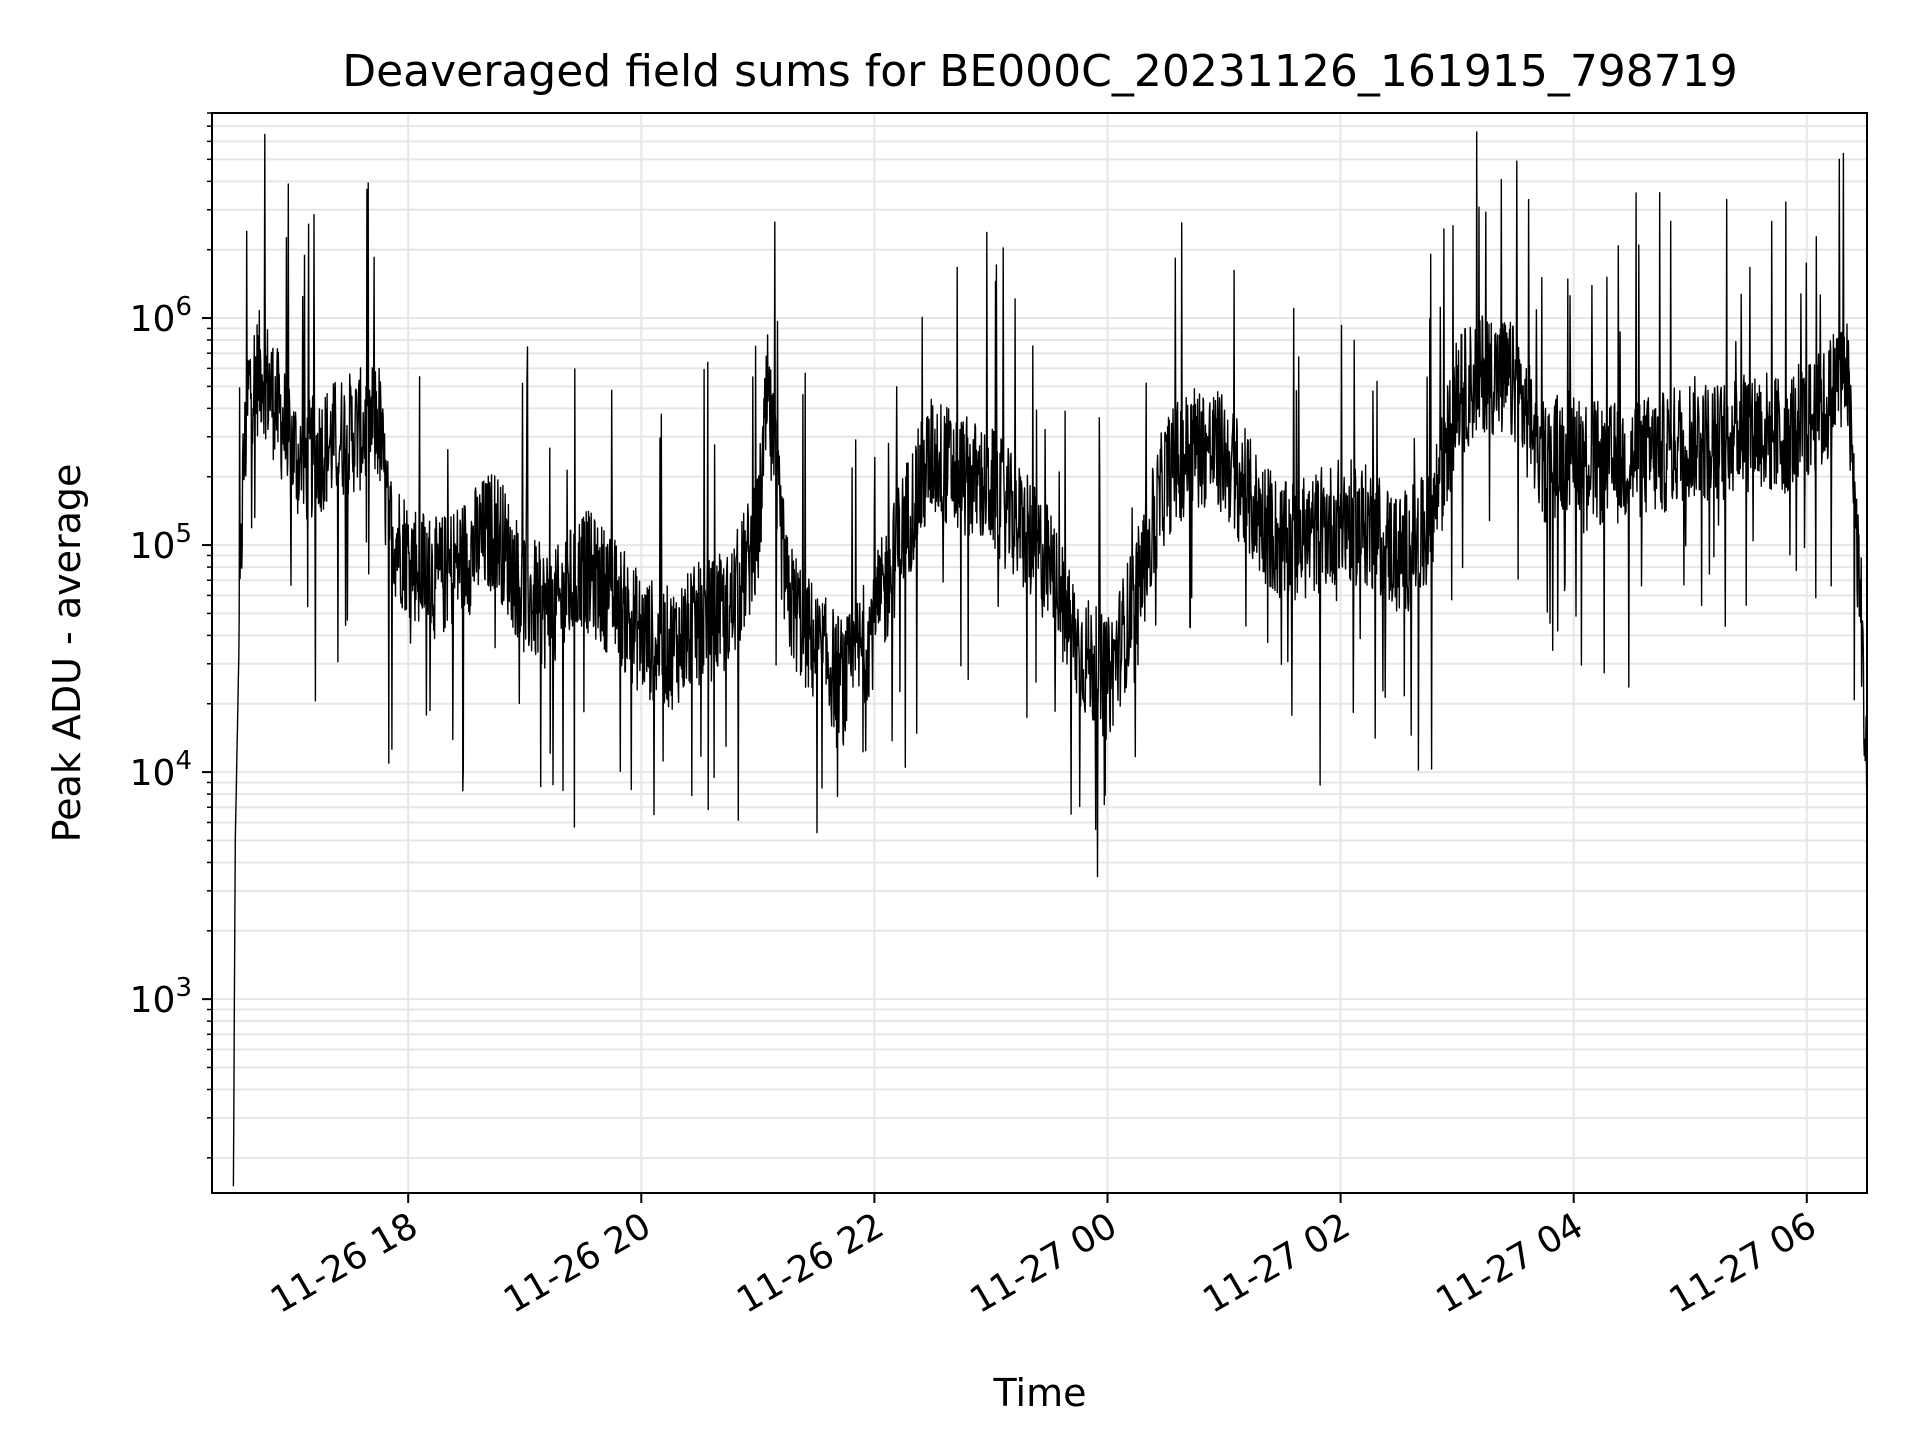 This screenshot has width=1920, height=1440. Describe the element at coordinates (161, 543) in the screenshot. I see `y-tick-label: 10⁵` at that location.